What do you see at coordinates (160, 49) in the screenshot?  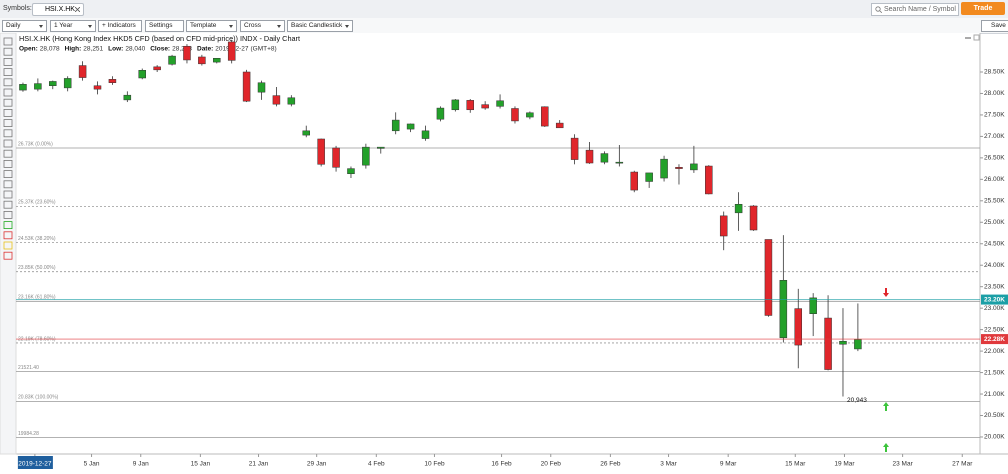 I see `info-label: Close:` at bounding box center [160, 49].